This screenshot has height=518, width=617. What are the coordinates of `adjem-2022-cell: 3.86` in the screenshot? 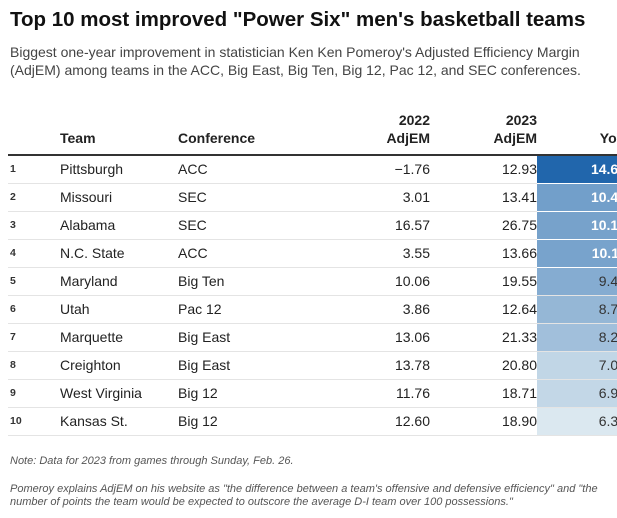 It's located at (374, 309).